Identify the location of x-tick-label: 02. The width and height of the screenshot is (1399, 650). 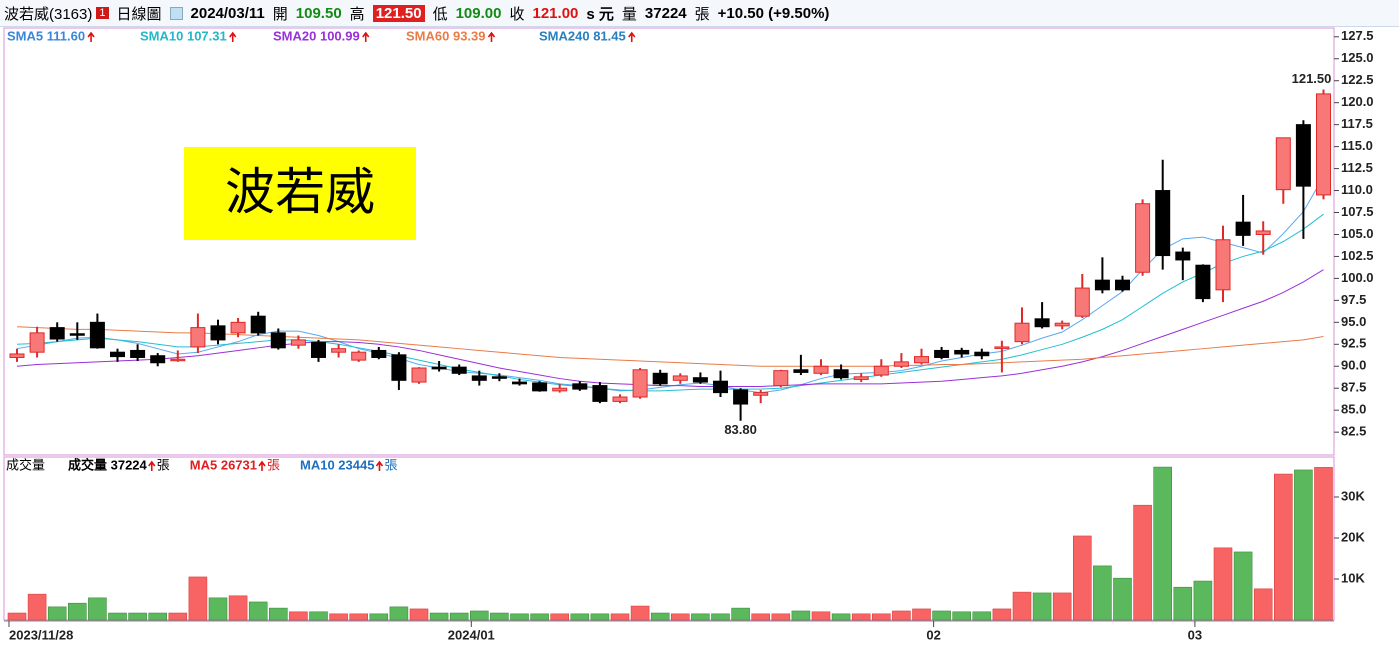
(933, 634).